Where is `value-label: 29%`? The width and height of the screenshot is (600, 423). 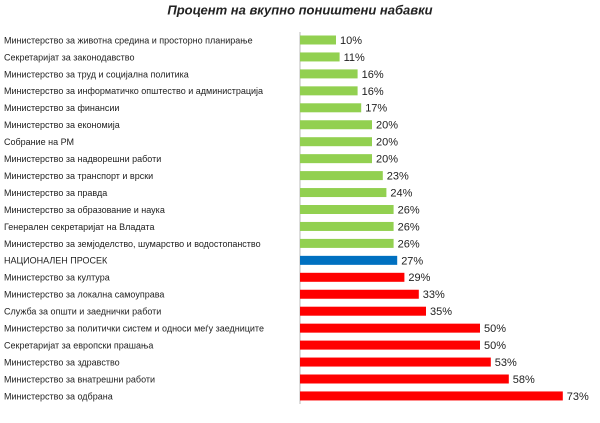
value-label: 29% is located at coordinates (419, 278).